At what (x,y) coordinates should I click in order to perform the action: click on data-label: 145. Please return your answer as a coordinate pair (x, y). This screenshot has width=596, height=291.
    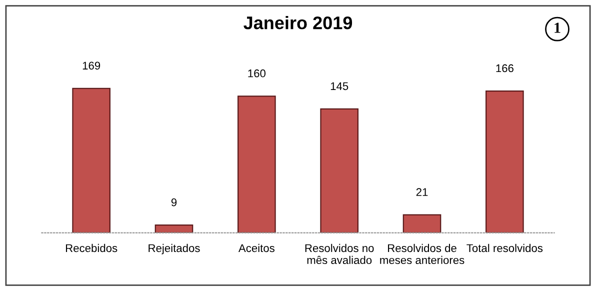
    Looking at the image, I should click on (339, 86).